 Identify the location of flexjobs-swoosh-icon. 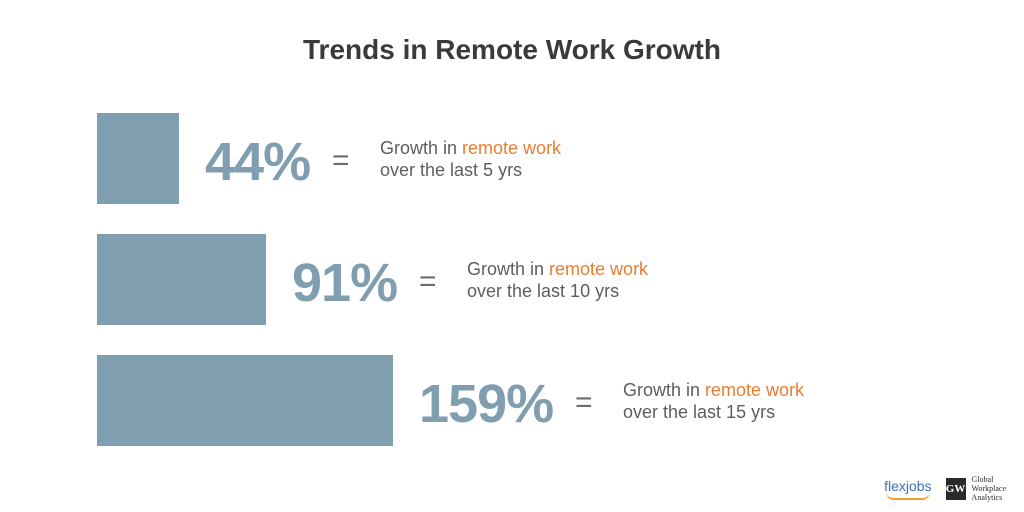
(908, 496).